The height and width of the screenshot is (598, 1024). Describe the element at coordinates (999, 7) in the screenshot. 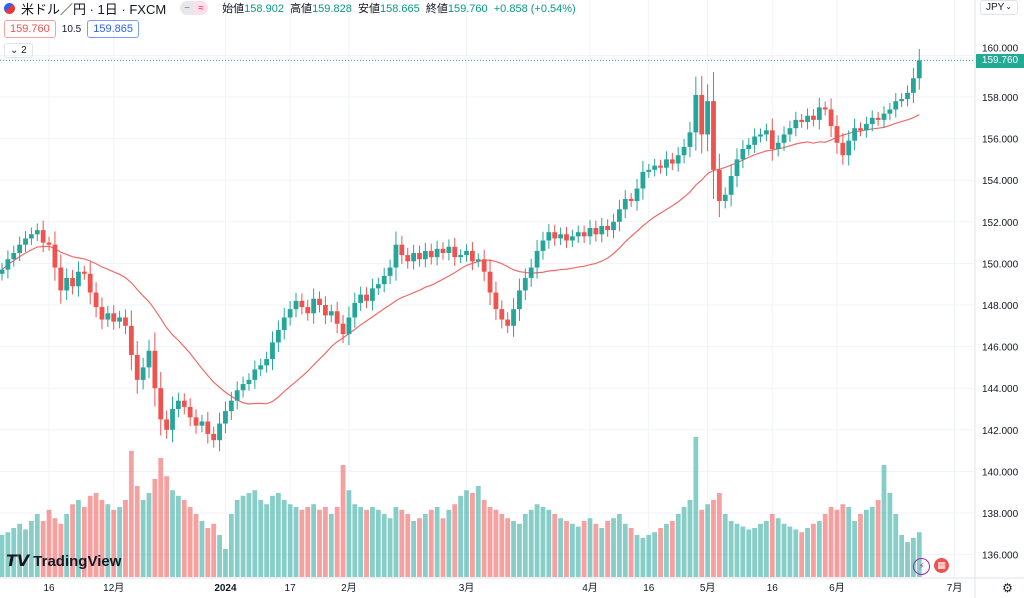

I see `currency-select: JPY ⌄` at that location.